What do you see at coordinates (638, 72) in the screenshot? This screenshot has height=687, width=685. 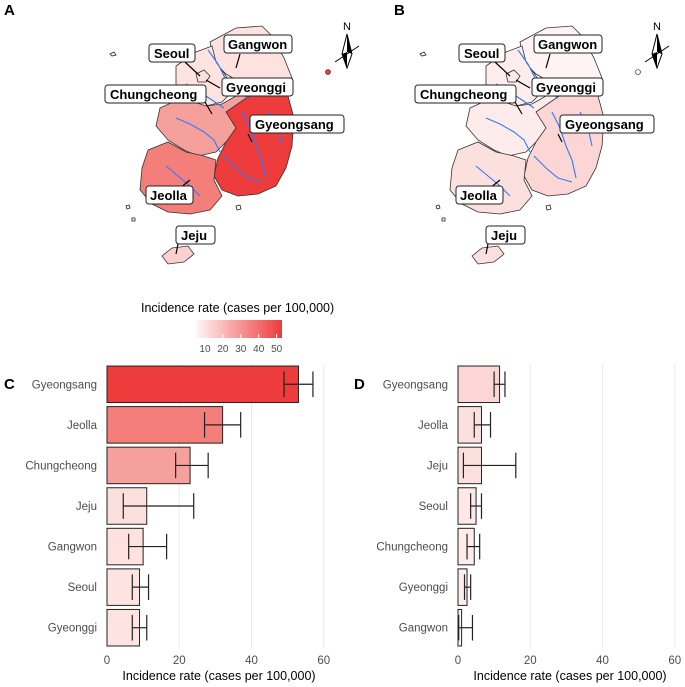 I see `dokdo-island-b` at bounding box center [638, 72].